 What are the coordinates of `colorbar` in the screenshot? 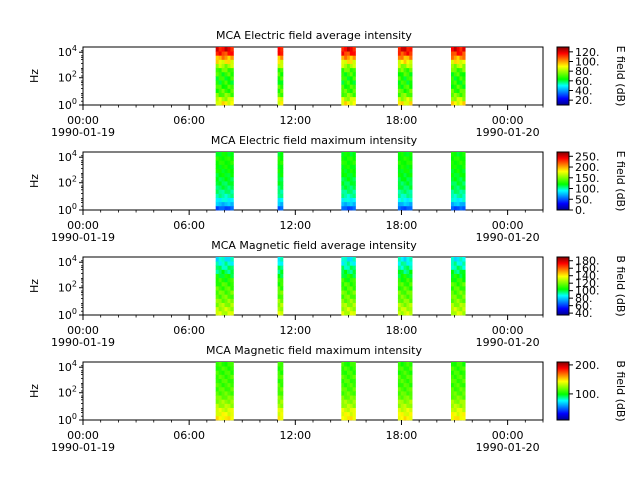 It's located at (563, 391).